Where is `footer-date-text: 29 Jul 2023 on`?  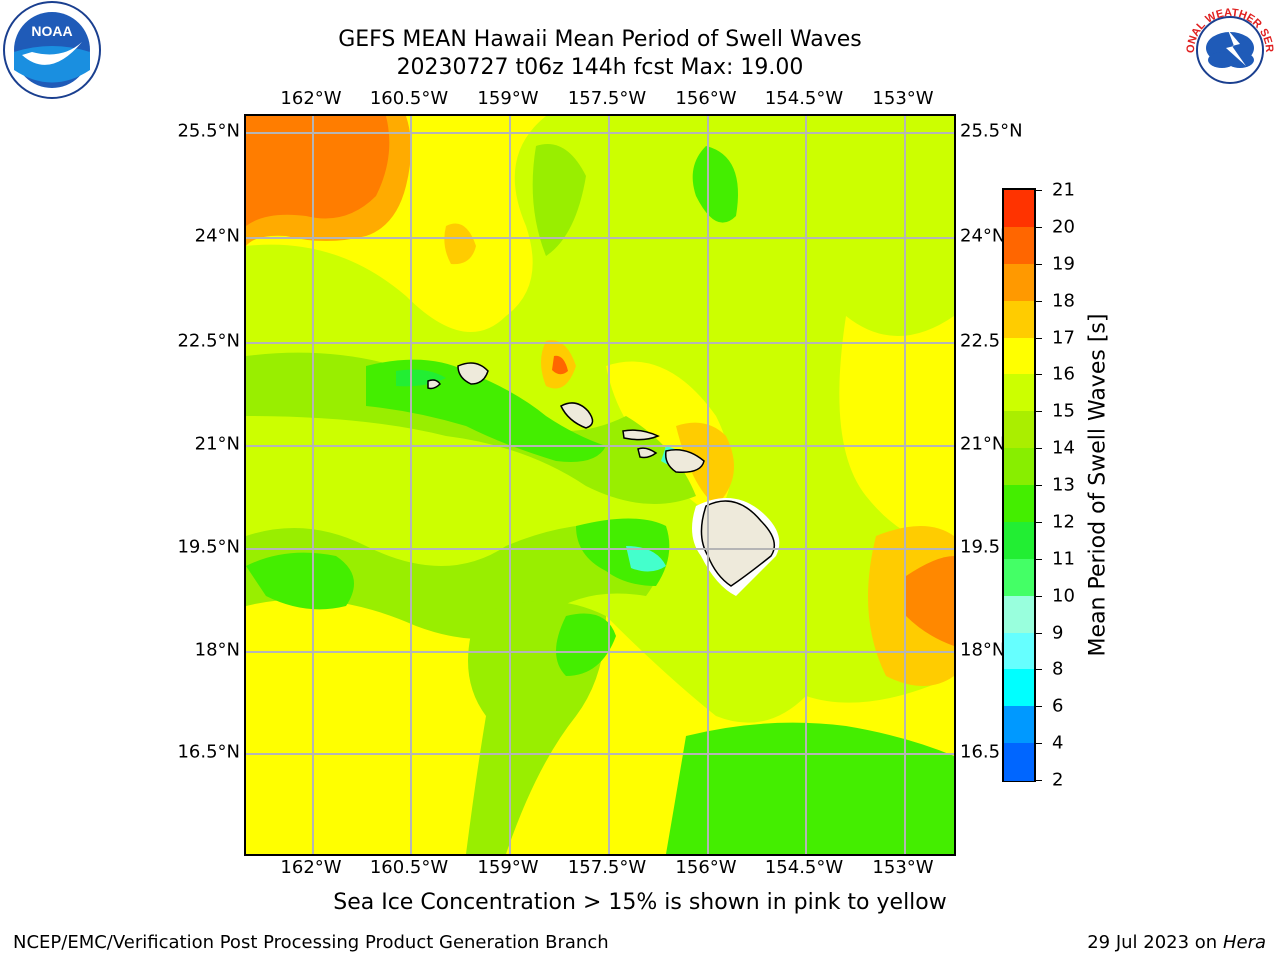 footer-date-text: 29 Jul 2023 on is located at coordinates (1155, 942).